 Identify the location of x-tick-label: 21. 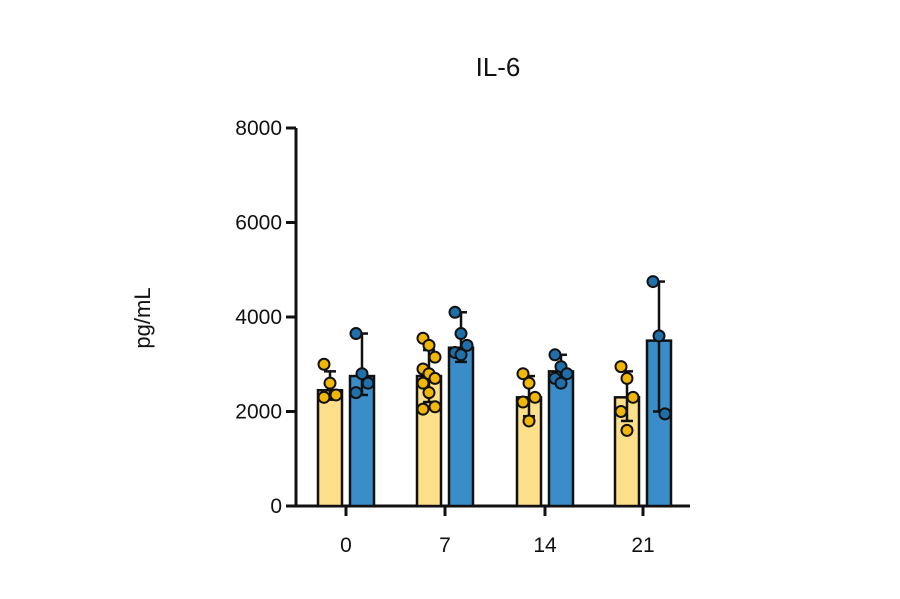
(642, 545).